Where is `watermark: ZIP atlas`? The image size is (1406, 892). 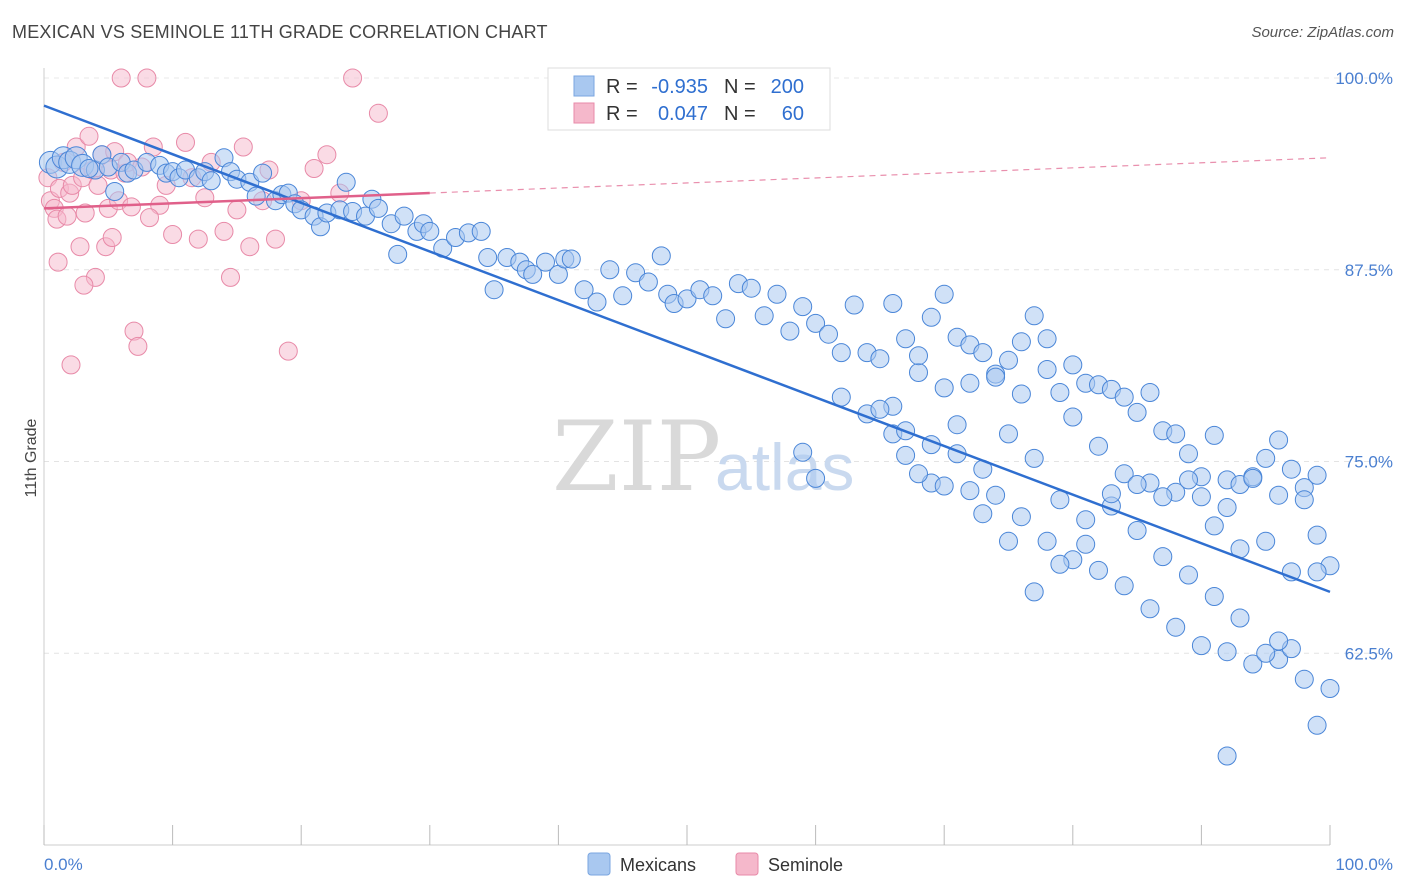
watermark: ZIP atlas is located at coordinates (703, 457).